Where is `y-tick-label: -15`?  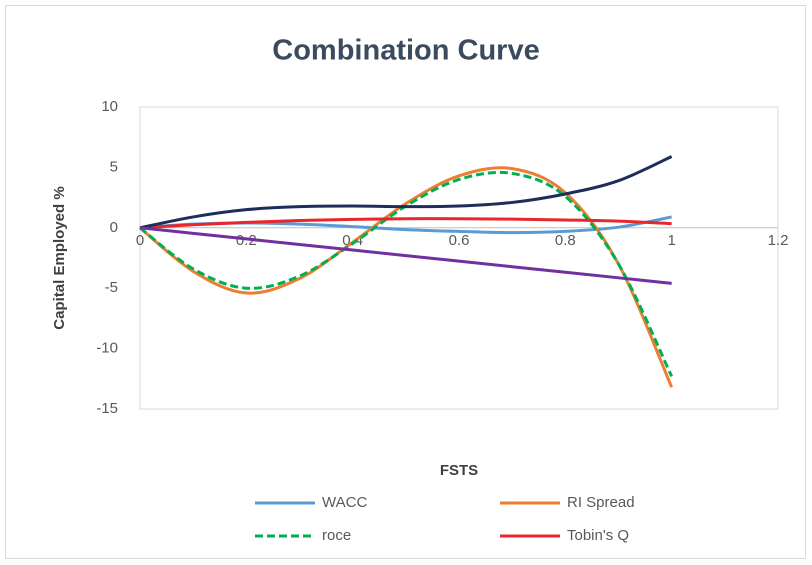 y-tick-label: -15 is located at coordinates (107, 408).